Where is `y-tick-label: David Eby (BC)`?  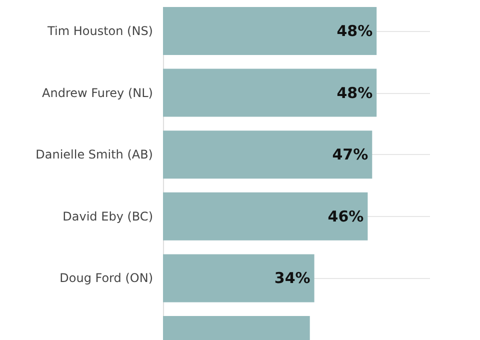
y-tick-label: David Eby (BC) is located at coordinates (107, 216).